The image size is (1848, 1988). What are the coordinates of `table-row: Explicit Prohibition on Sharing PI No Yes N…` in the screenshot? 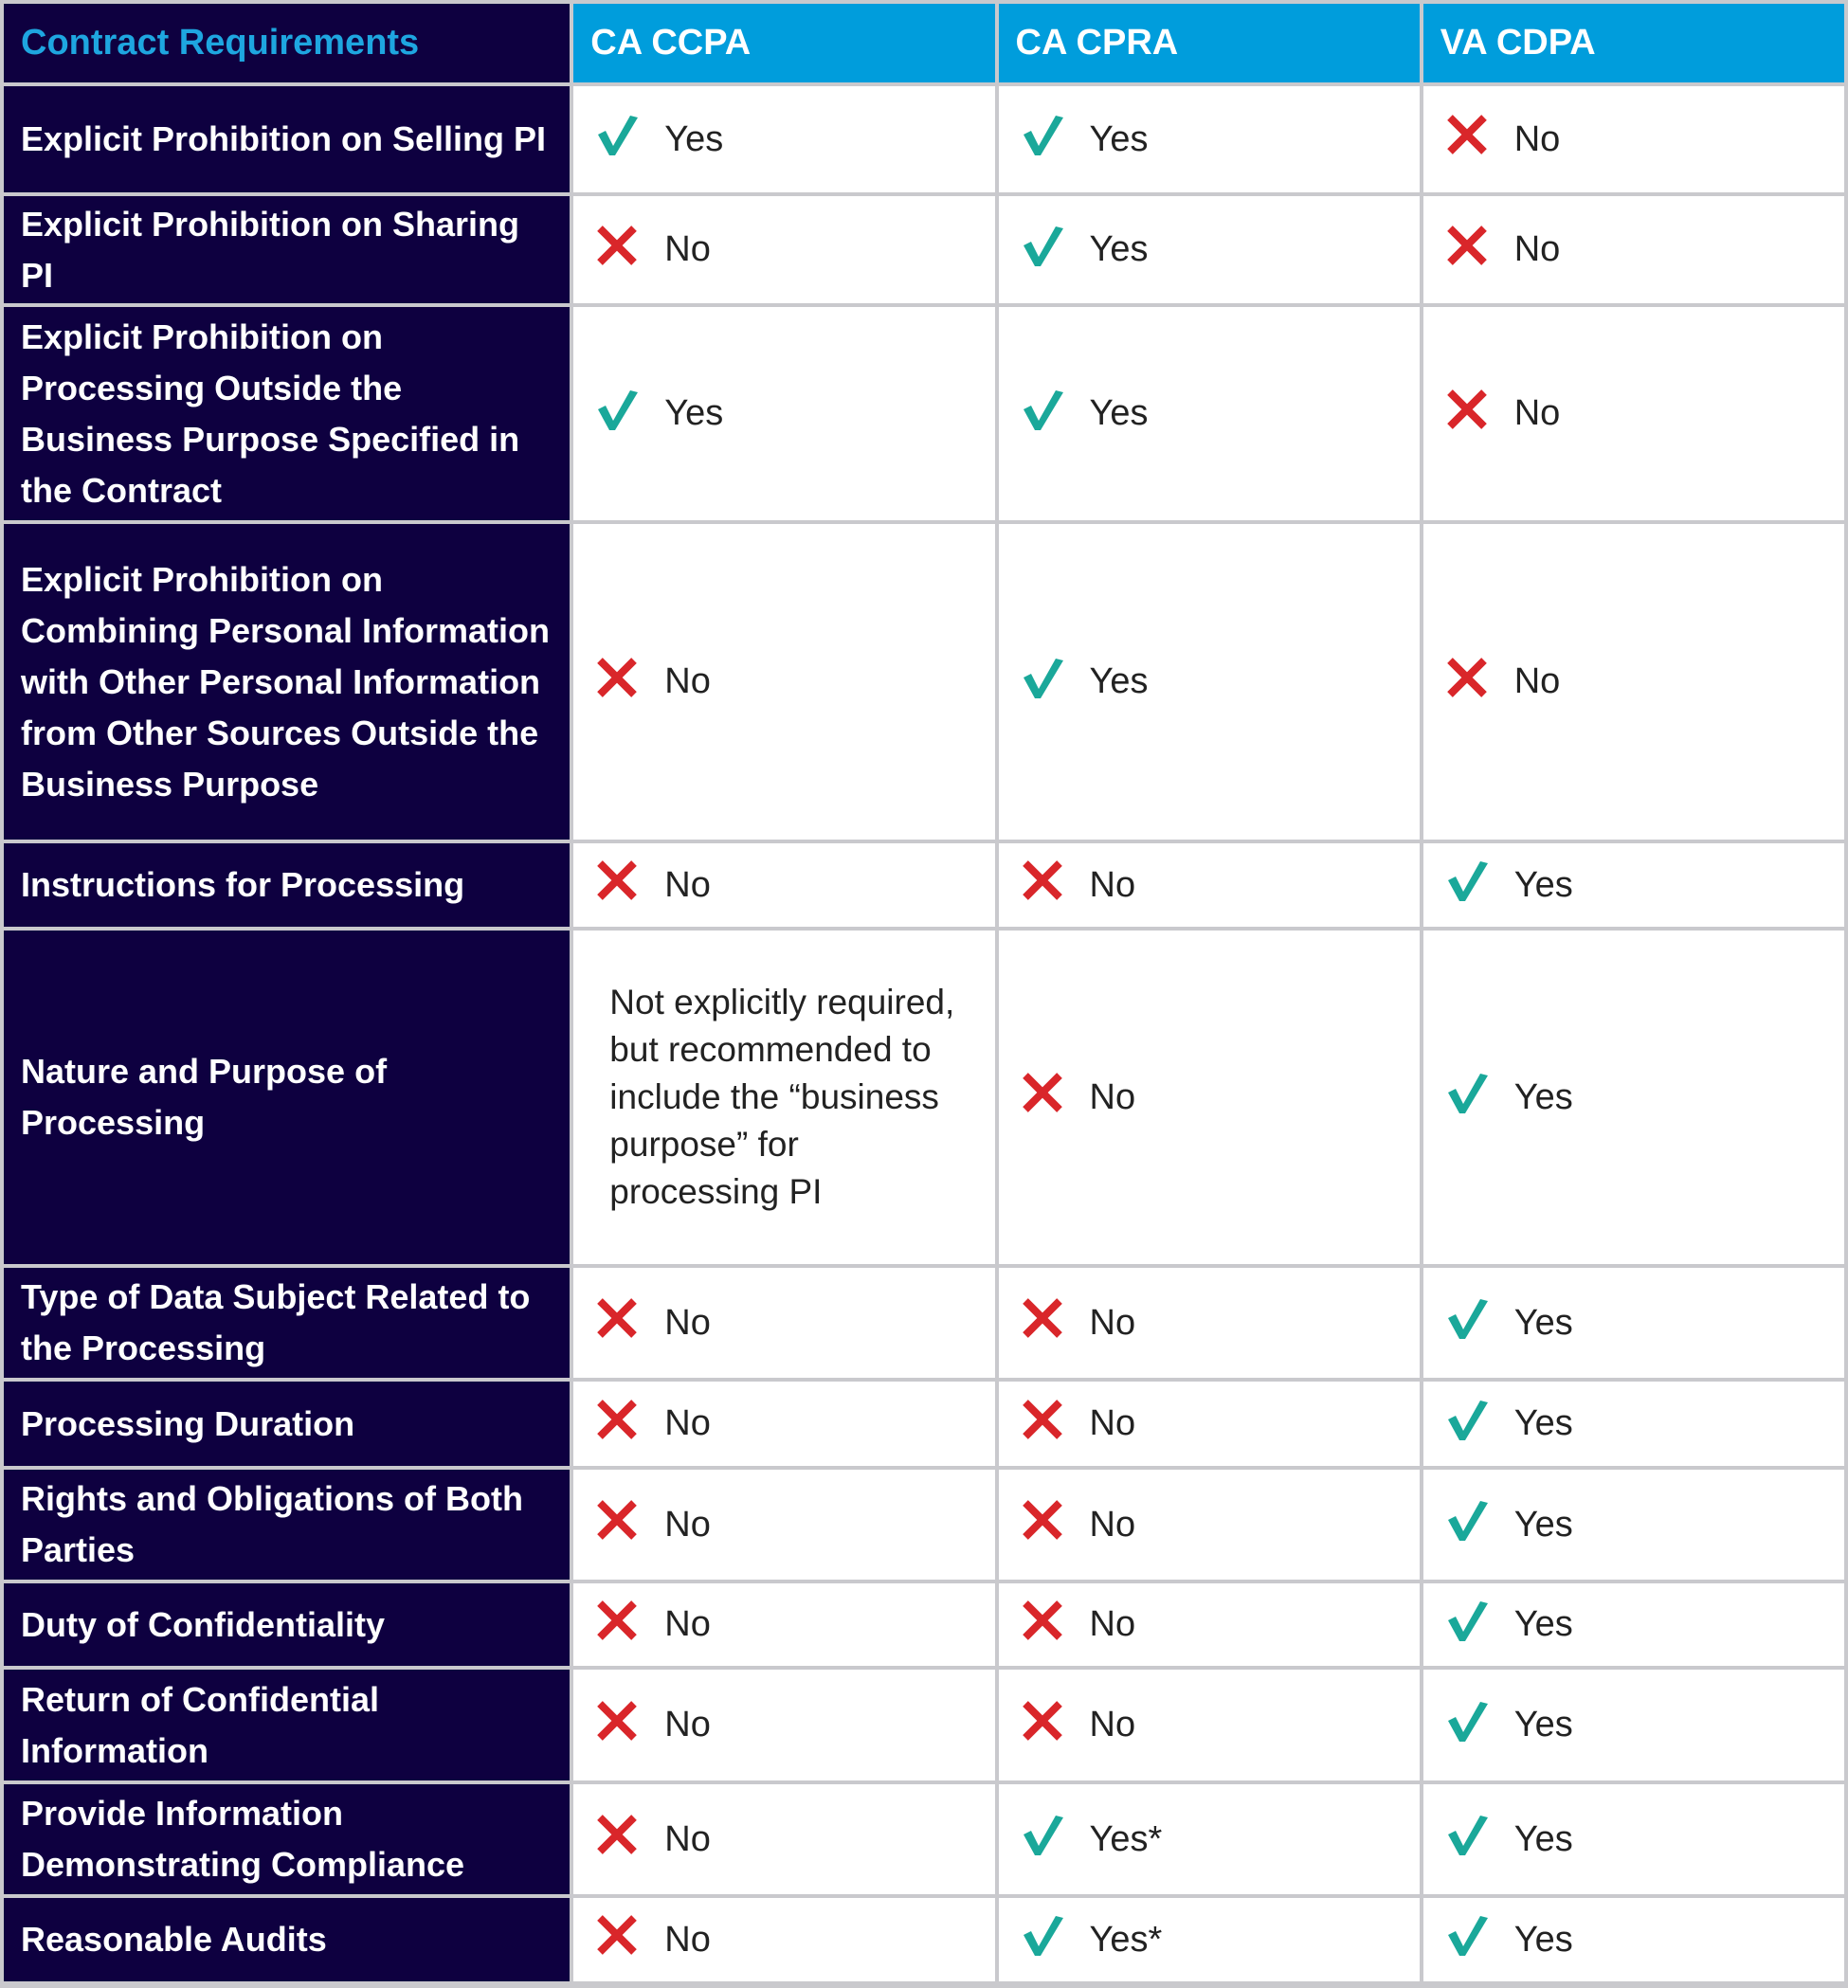 It's located at (924, 250).